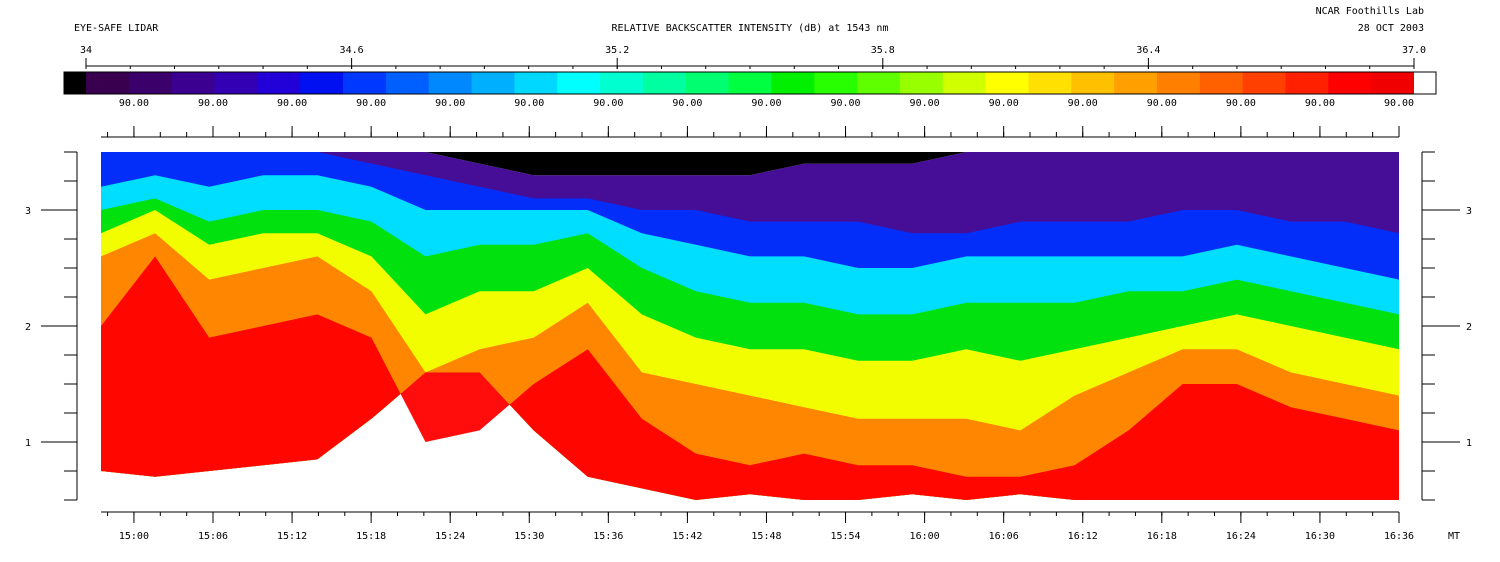  I want to click on instrument-label: EYE-SAFE LIDAR, so click(116, 28).